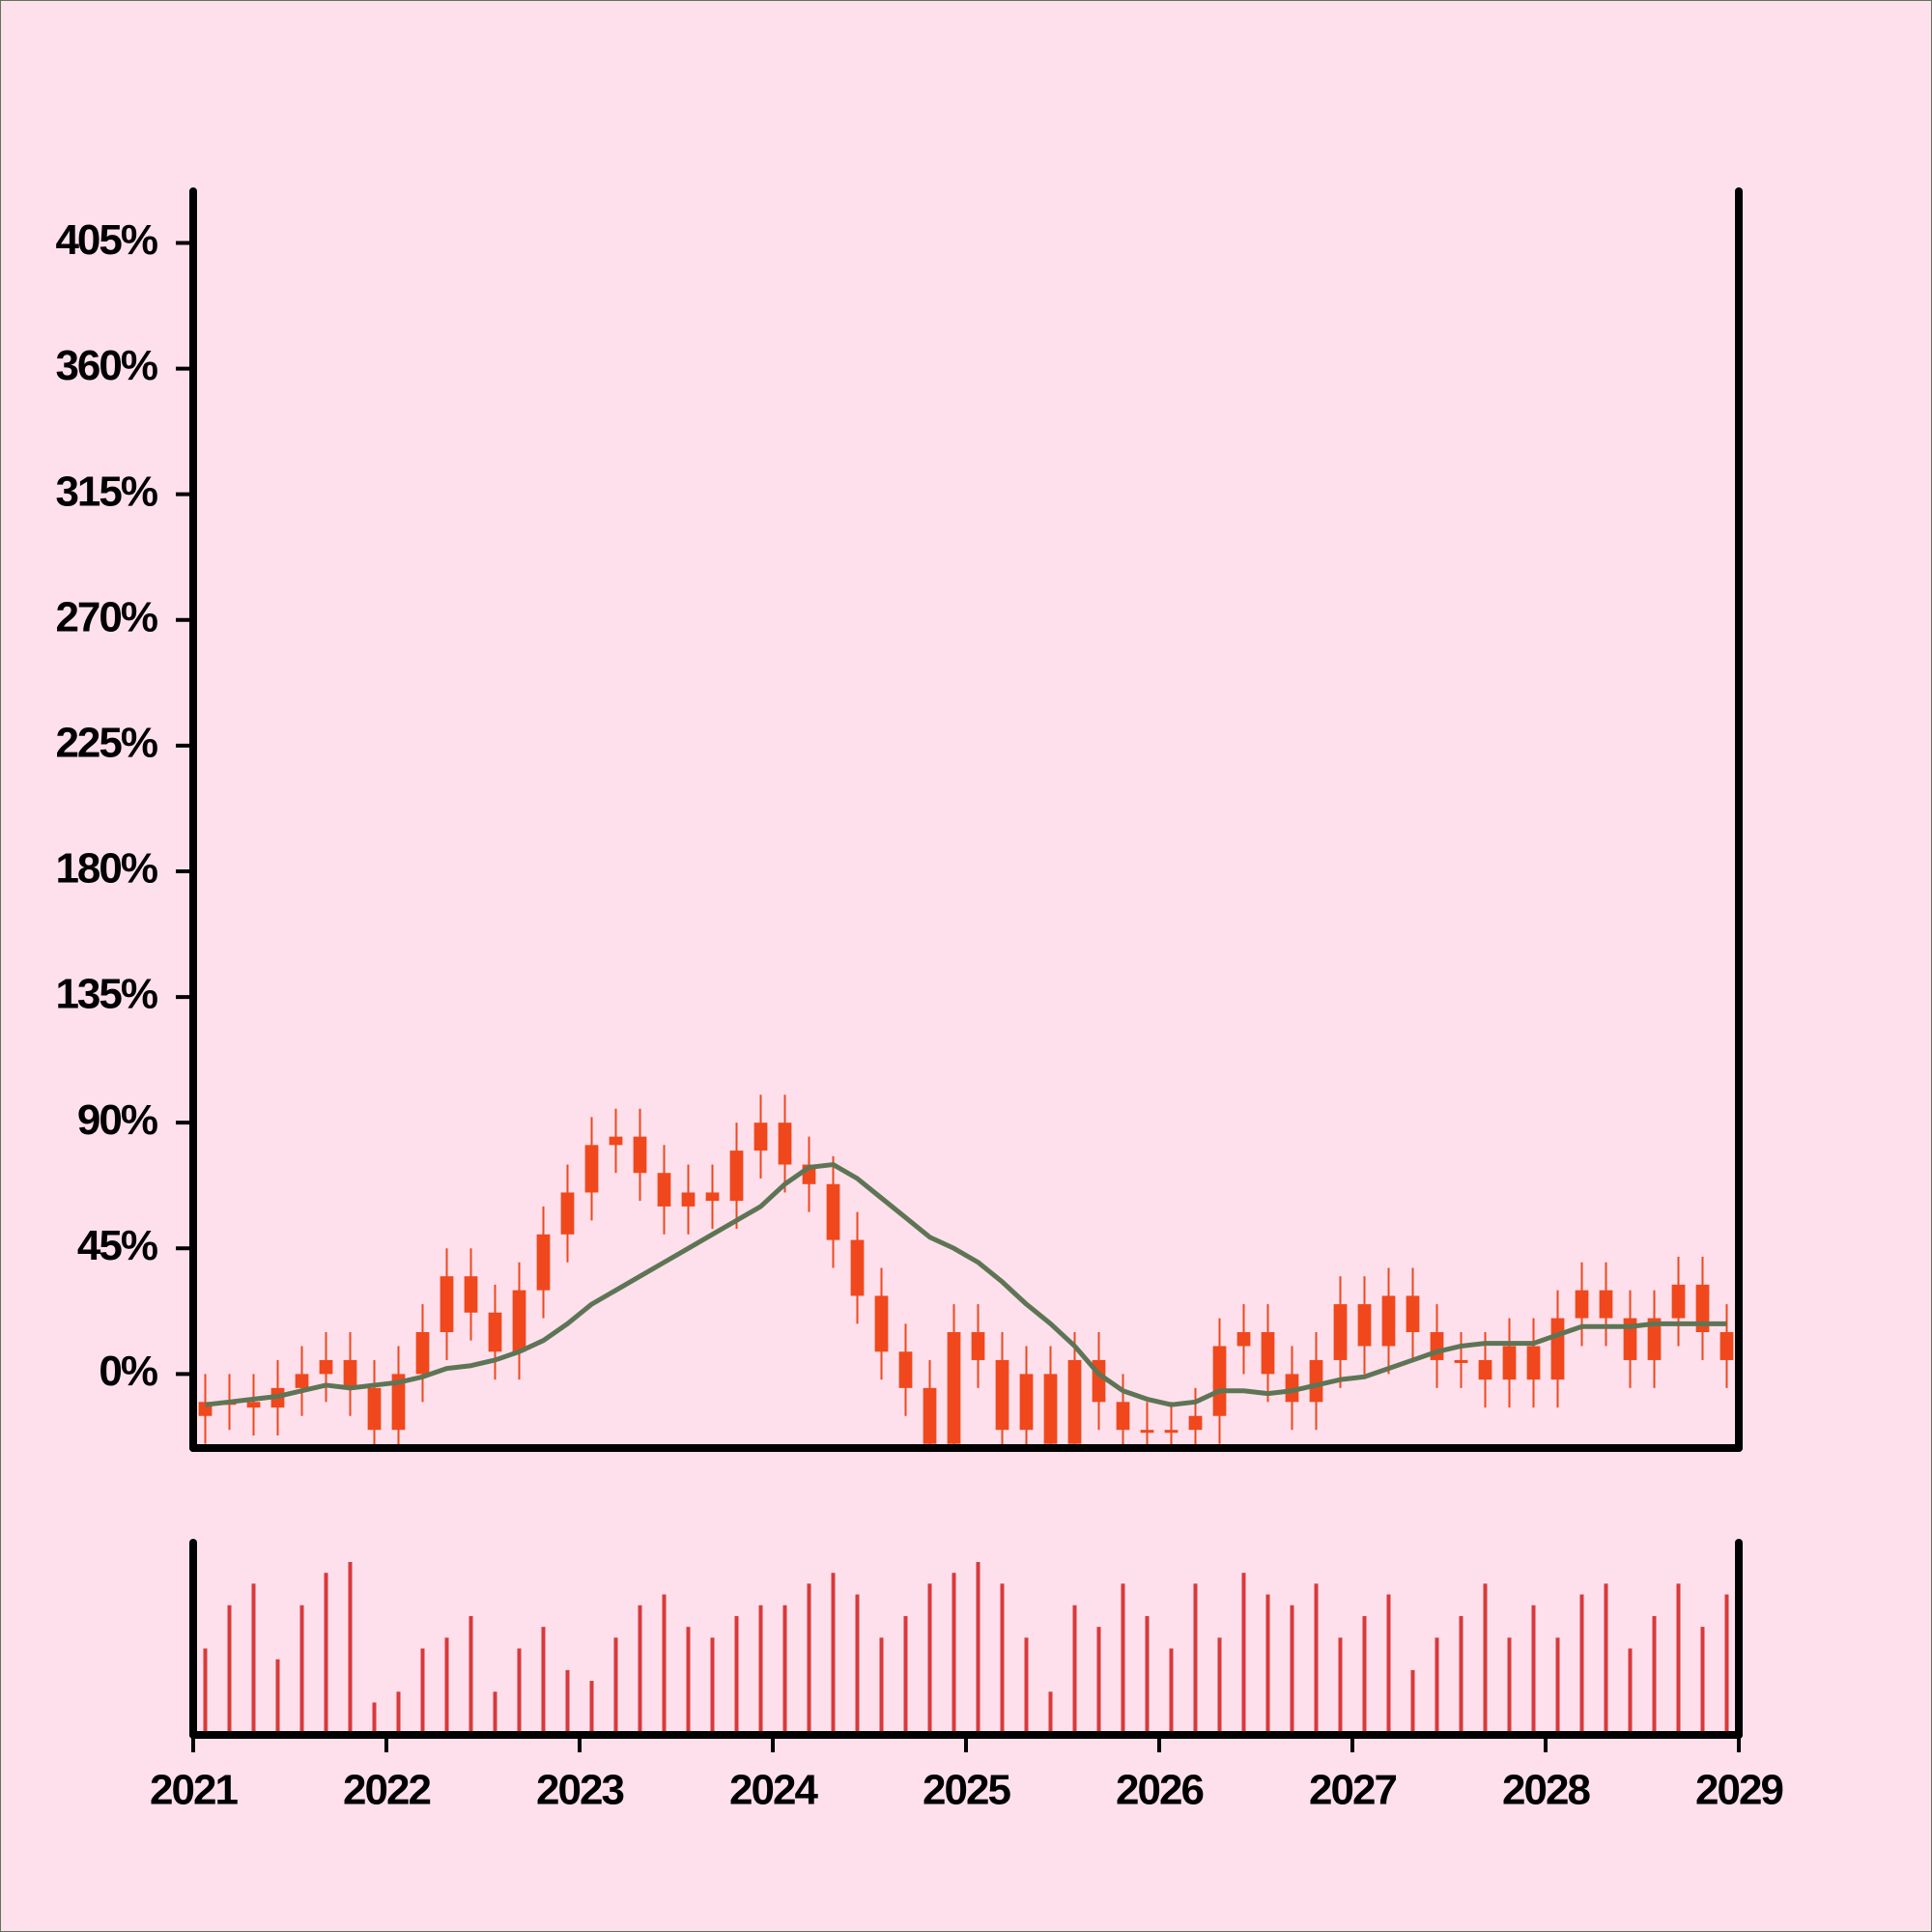 The height and width of the screenshot is (1932, 1932). I want to click on y-tick-label: 90%, so click(117, 1120).